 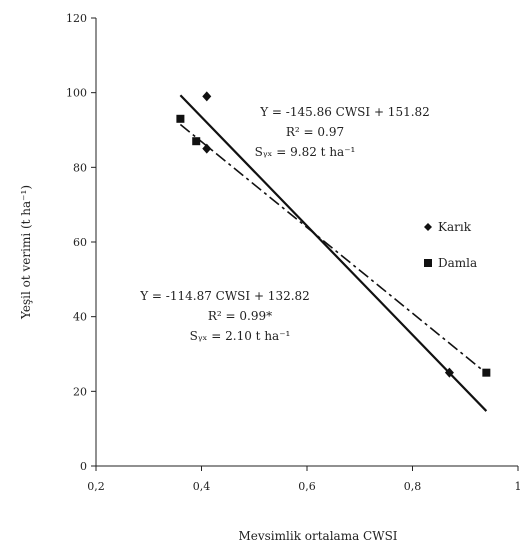 What do you see at coordinates (240, 316) in the screenshot?
I see `damla-r2: R² = 0.99*` at bounding box center [240, 316].